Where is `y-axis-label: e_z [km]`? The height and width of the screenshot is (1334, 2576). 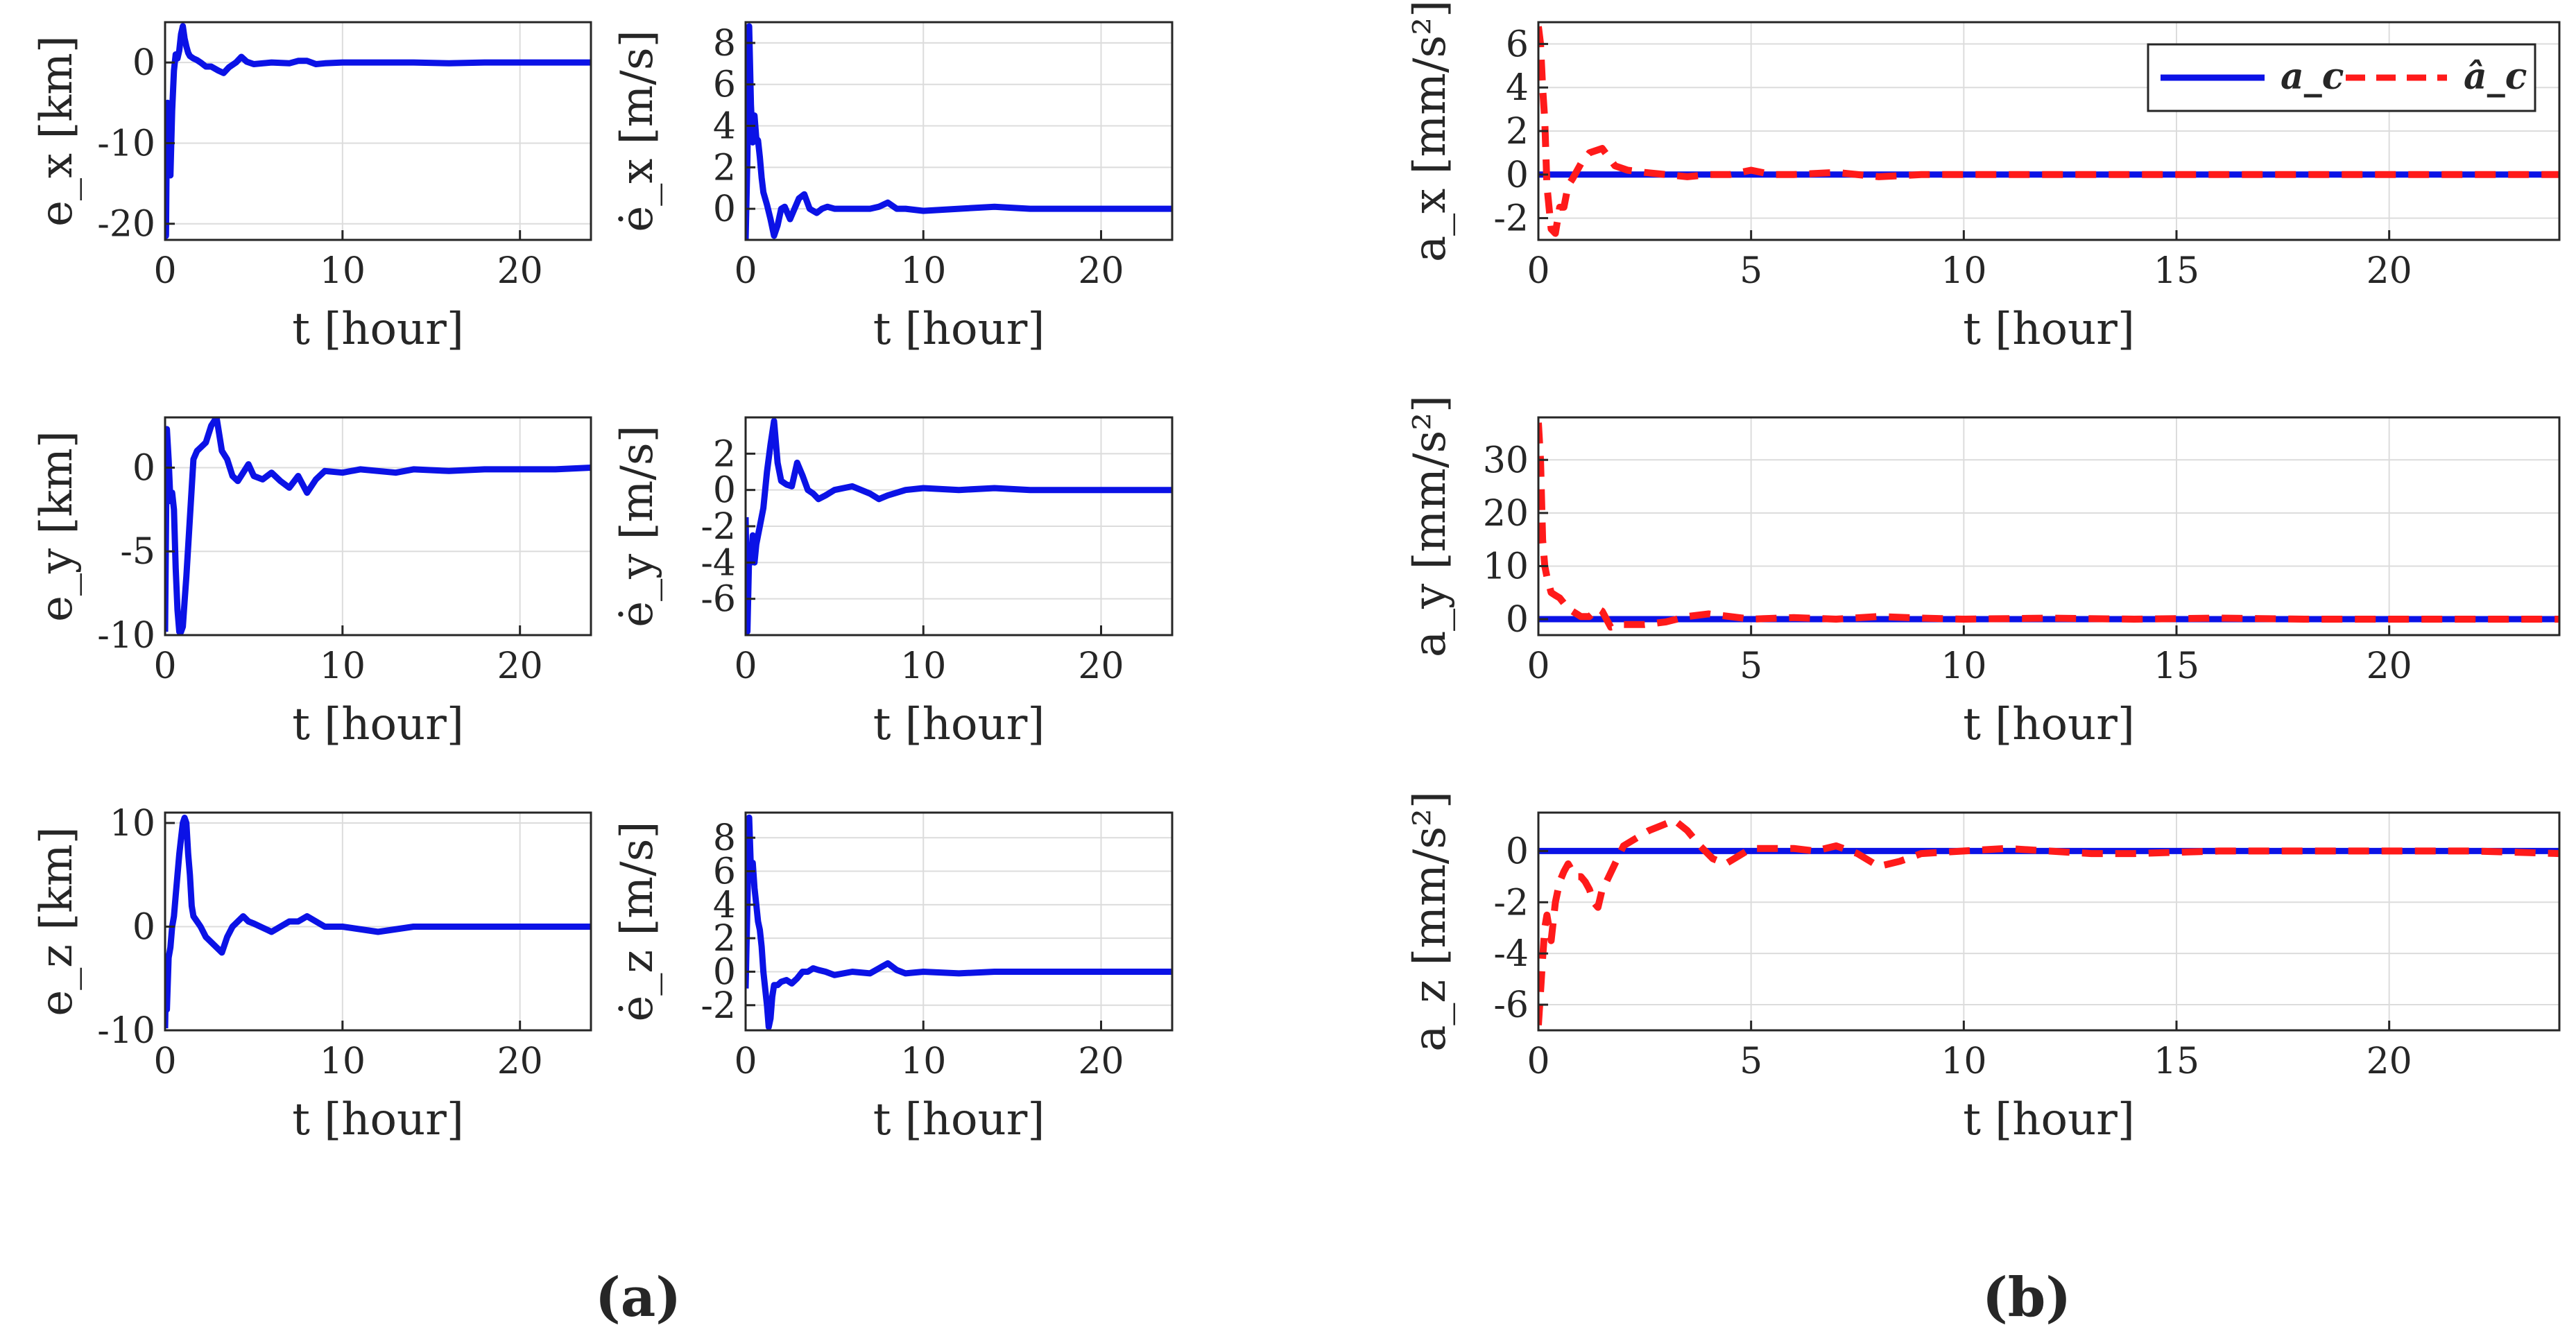
y-axis-label: e_z [km] is located at coordinates (57, 921).